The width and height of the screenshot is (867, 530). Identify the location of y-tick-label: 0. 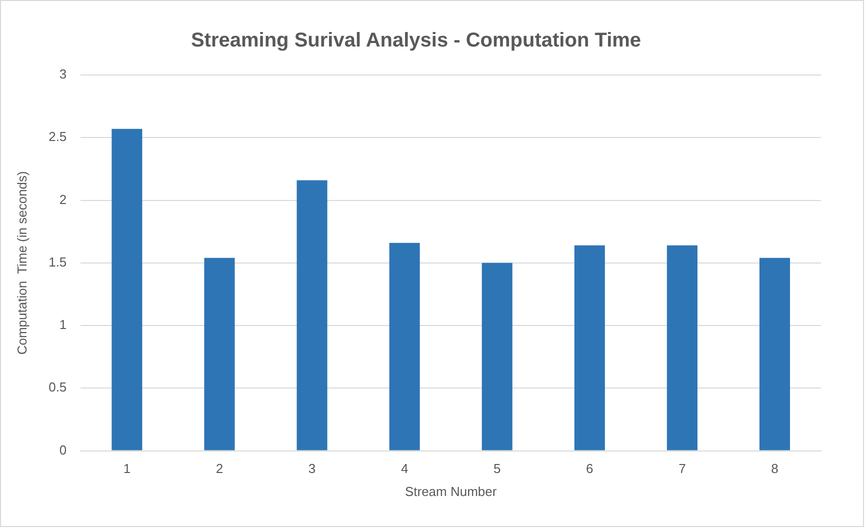
(63, 450).